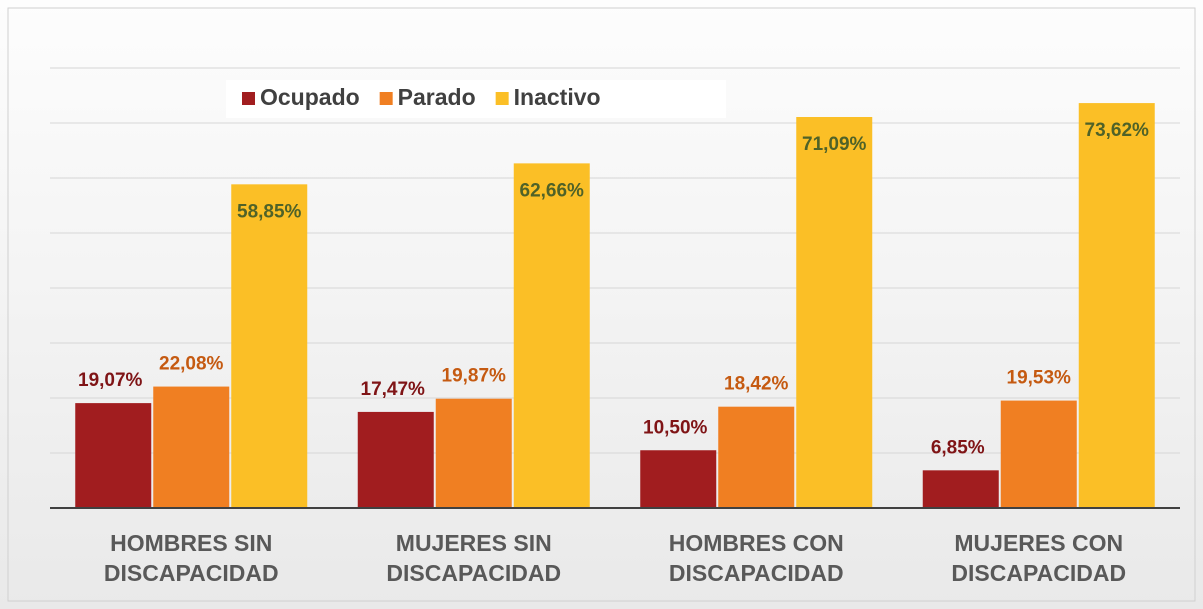 This screenshot has height=609, width=1203. What do you see at coordinates (393, 389) in the screenshot?
I see `data-label: 17,47%` at bounding box center [393, 389].